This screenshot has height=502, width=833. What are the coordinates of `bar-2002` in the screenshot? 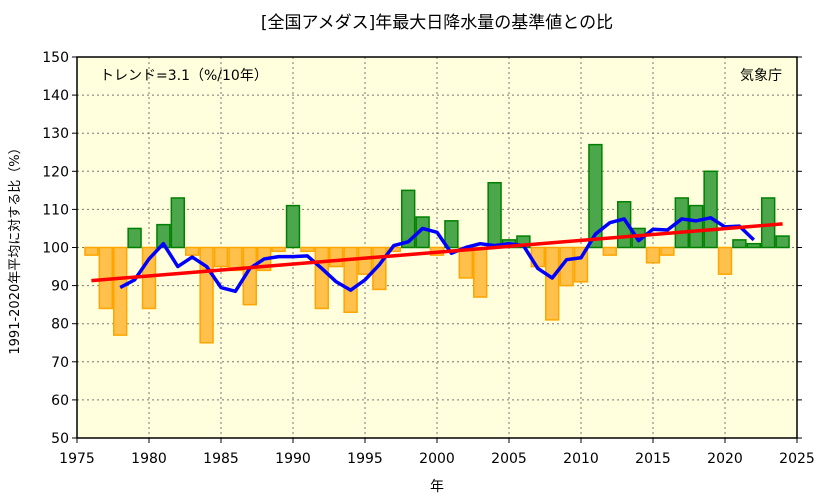 It's located at (466, 262).